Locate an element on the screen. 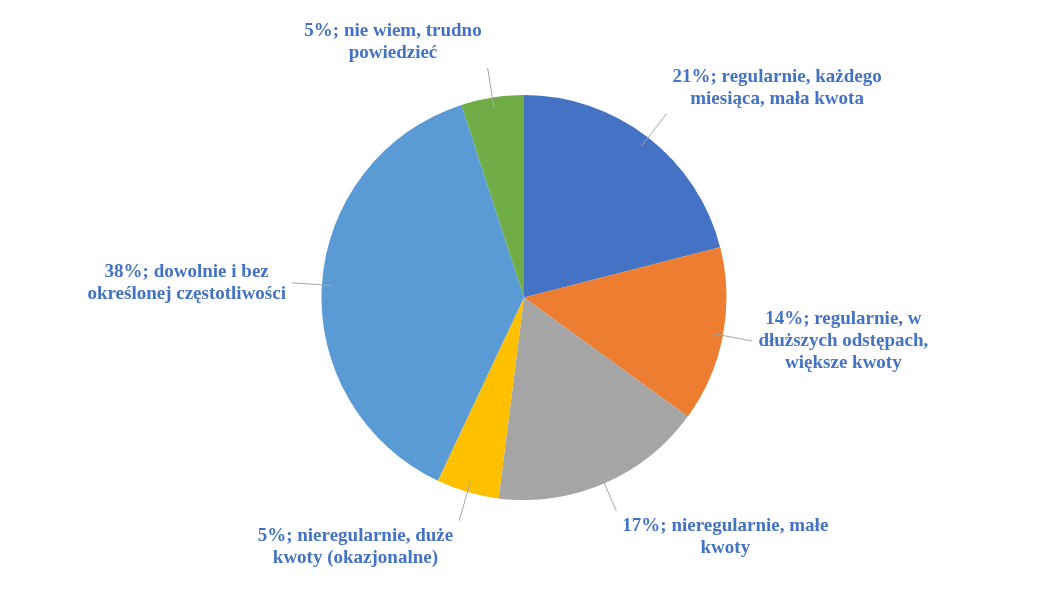 This screenshot has height=595, width=1048. slice-label: 5%; nie wiem, trudno powiedzieć is located at coordinates (393, 40).